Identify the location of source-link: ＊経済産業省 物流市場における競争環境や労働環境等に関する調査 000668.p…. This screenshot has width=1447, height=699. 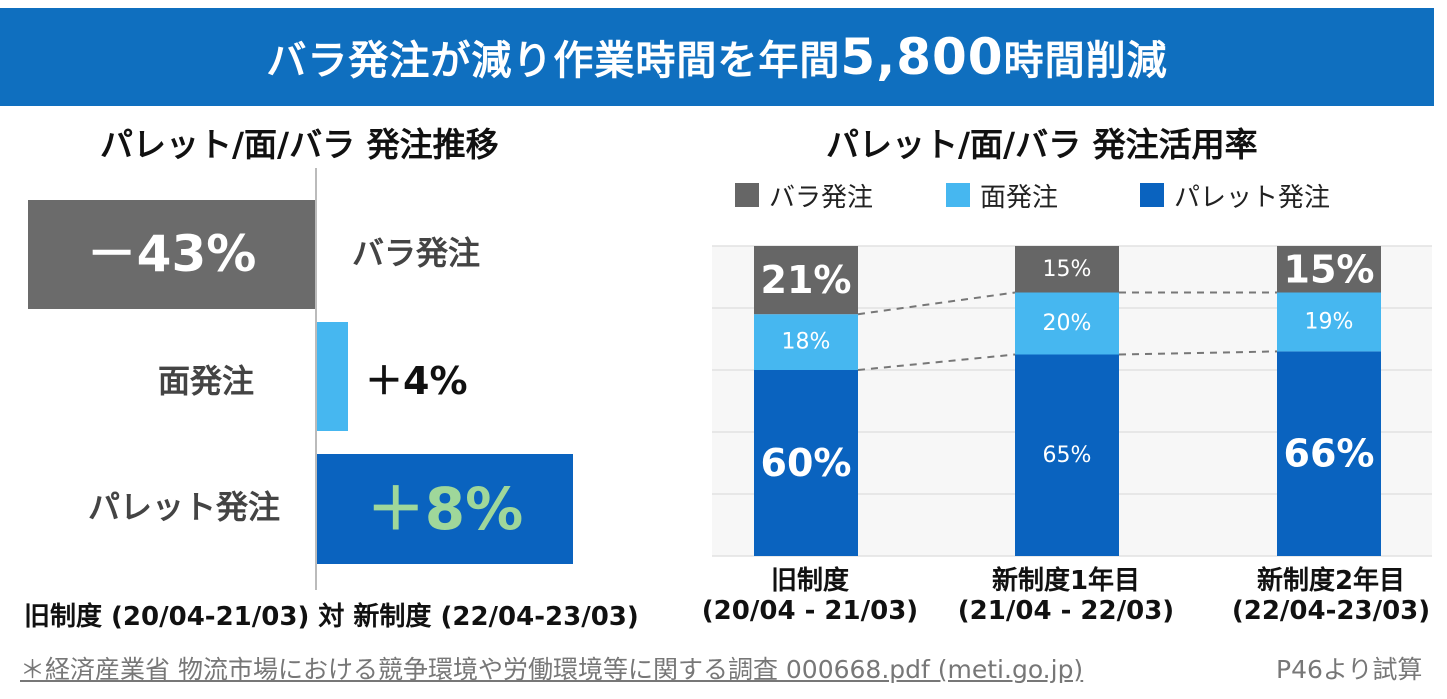
(552, 669).